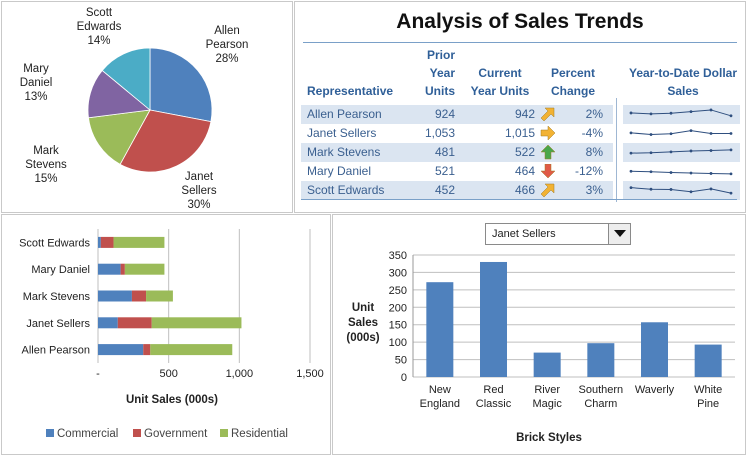 The image size is (747, 456). I want to click on header-prior-line: Prior, so click(440, 55).